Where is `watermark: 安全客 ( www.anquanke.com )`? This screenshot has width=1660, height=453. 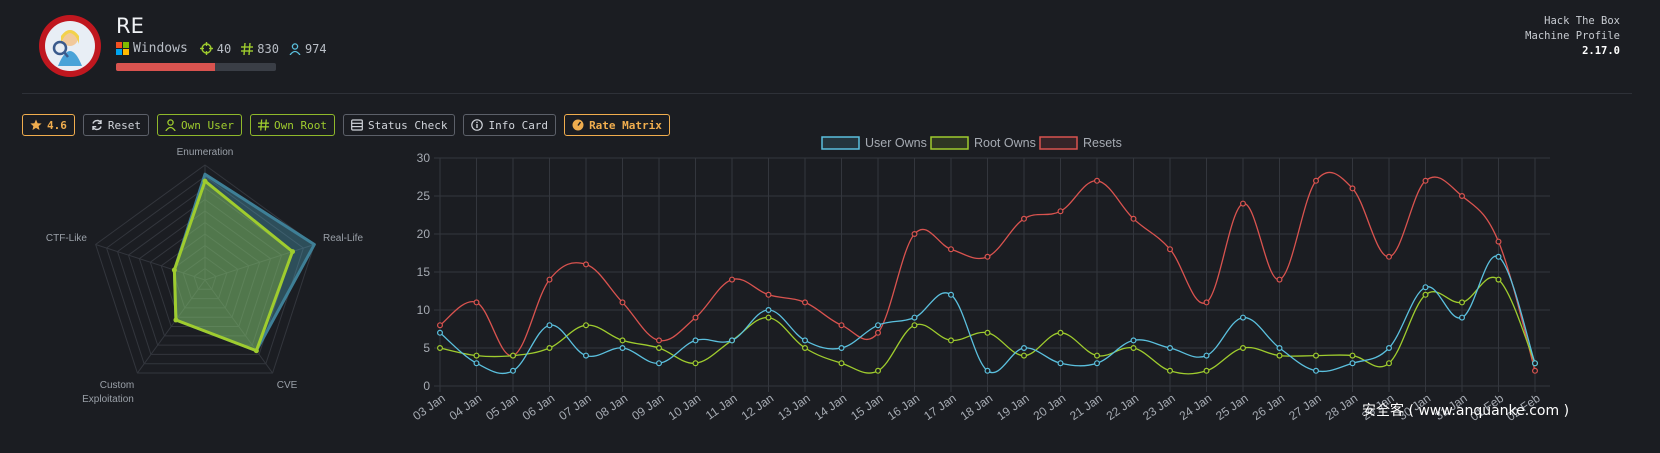
watermark: 安全客 ( www.anquanke.com ) is located at coordinates (1466, 411).